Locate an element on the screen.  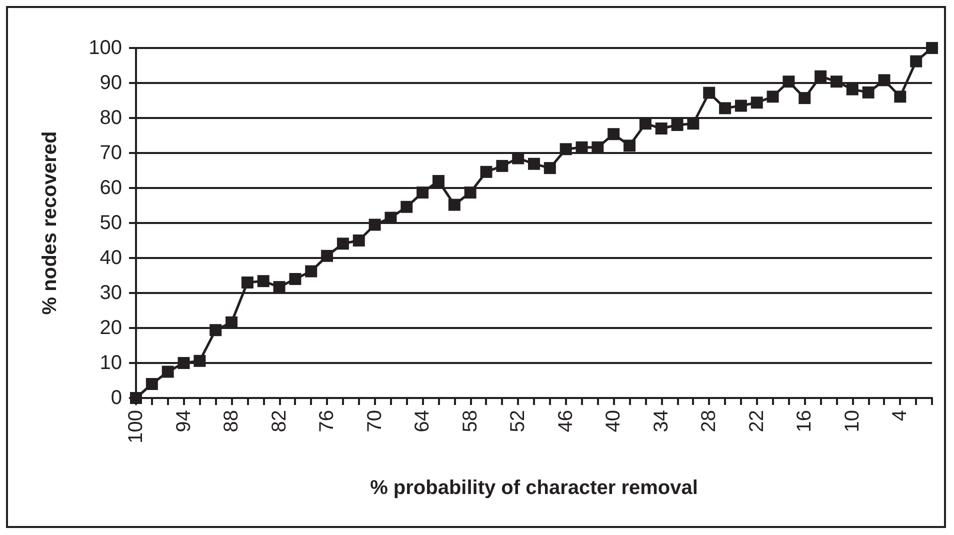
y-tick-label: 60 is located at coordinates (111, 188).